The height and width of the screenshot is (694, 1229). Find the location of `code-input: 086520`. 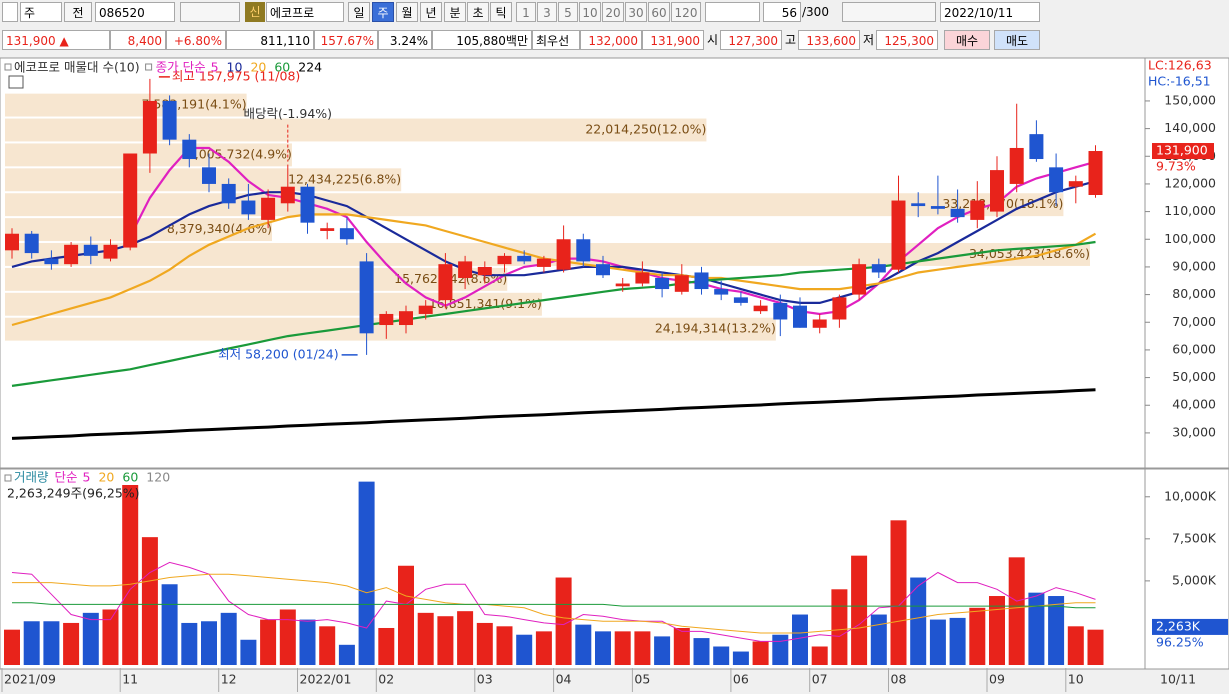

code-input: 086520 is located at coordinates (135, 12).